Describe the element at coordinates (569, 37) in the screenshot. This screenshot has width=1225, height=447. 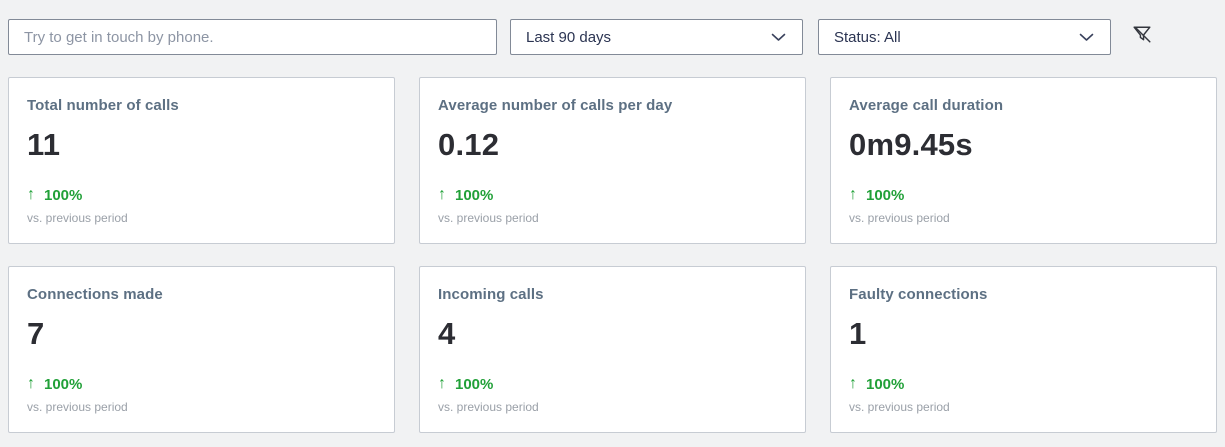
I see `date-range-value: Last 90 days` at that location.